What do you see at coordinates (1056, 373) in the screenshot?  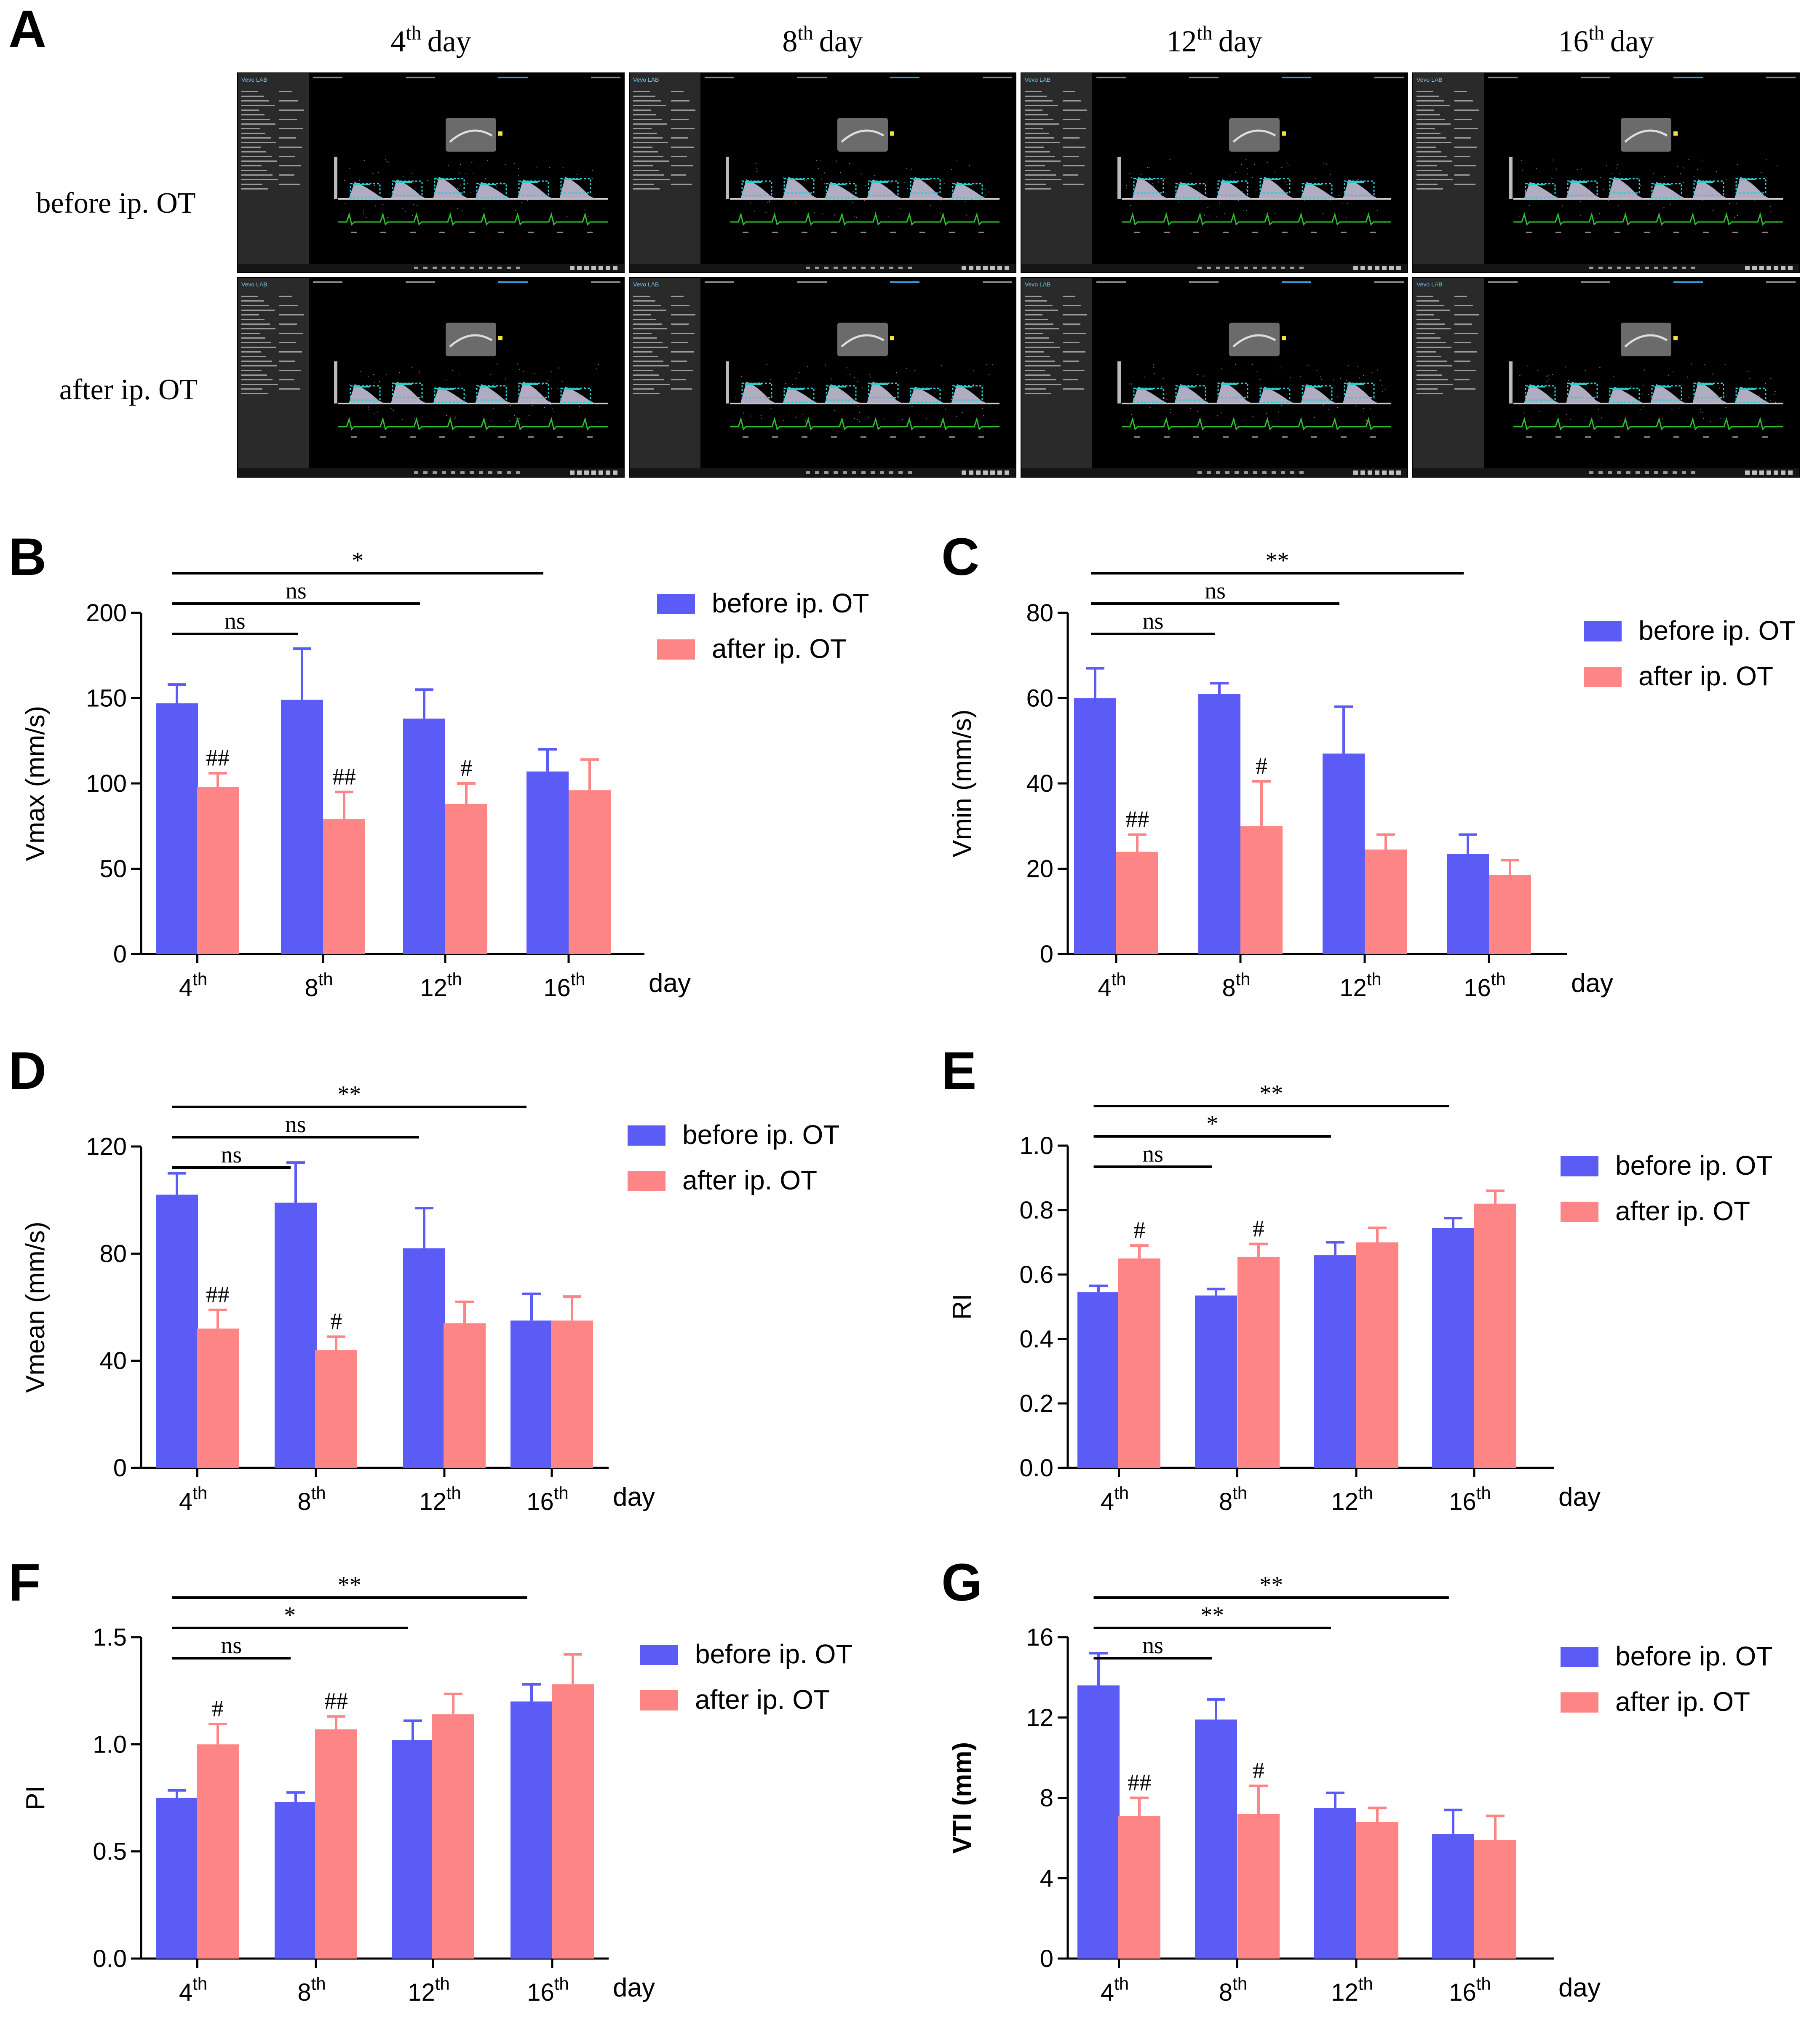 I see `sidebar-panel` at bounding box center [1056, 373].